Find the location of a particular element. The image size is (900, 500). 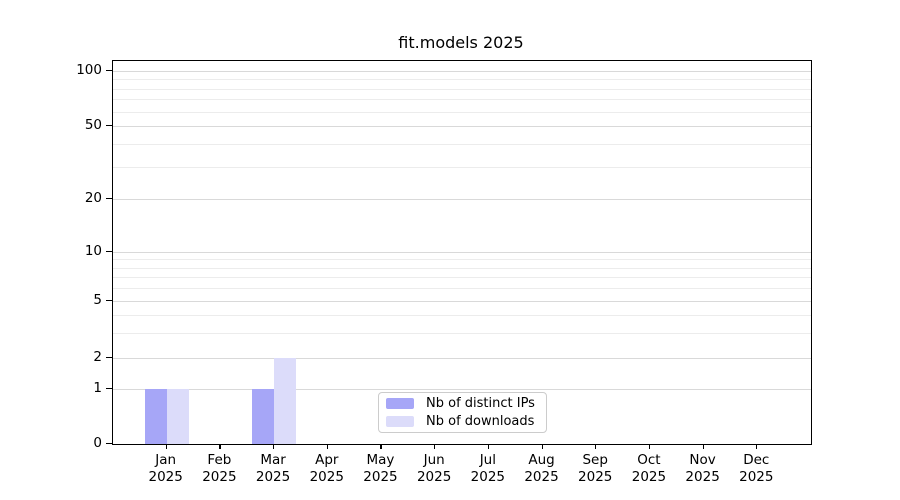

x-tick-label-mar: Mar 2025 is located at coordinates (273, 469).